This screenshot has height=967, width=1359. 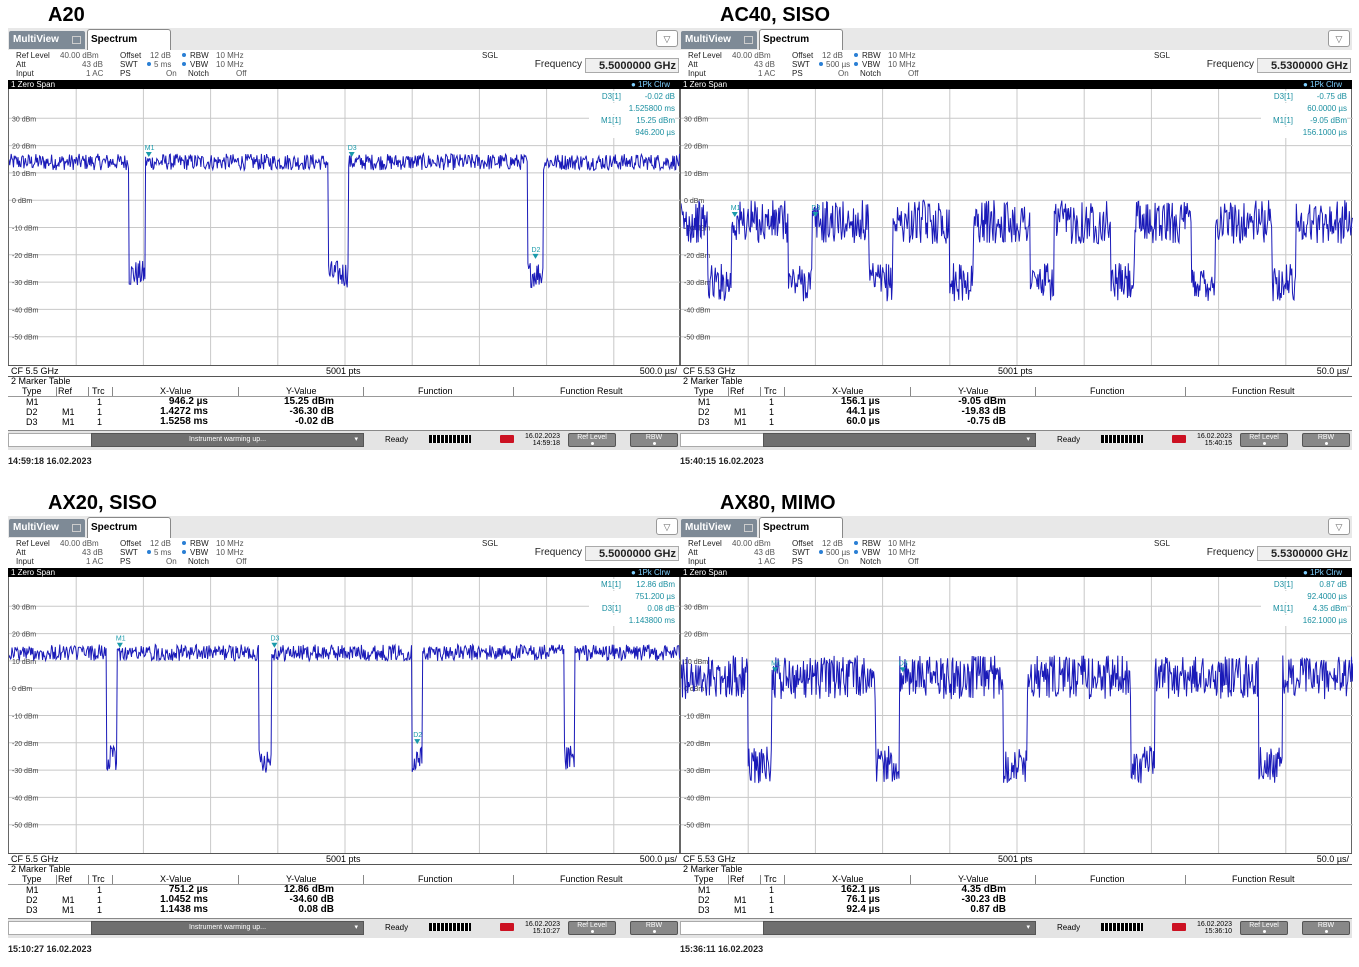 I want to click on marker-type: D2, so click(x=32, y=412).